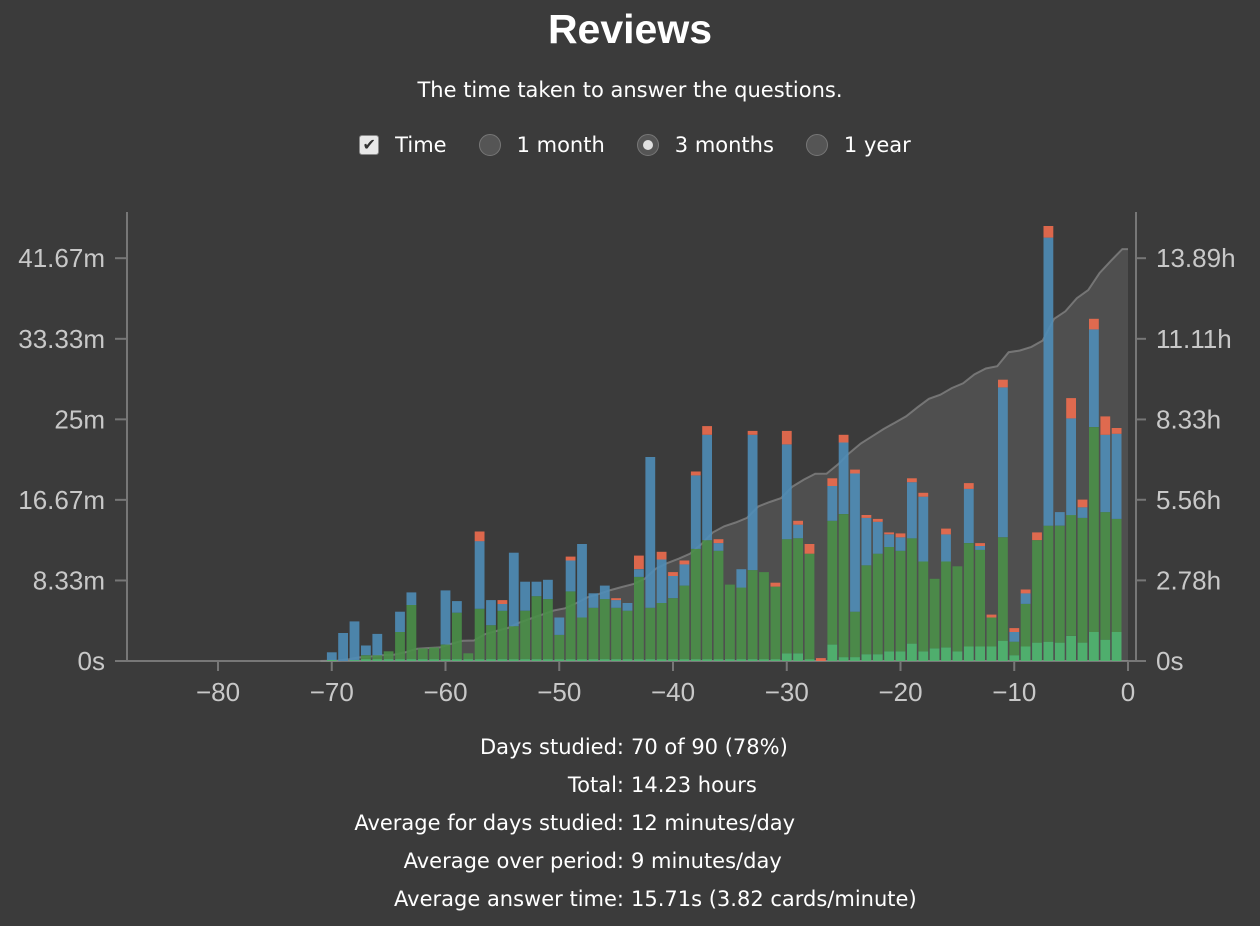  Describe the element at coordinates (673, 692) in the screenshot. I see `x-tick-label: −40` at that location.